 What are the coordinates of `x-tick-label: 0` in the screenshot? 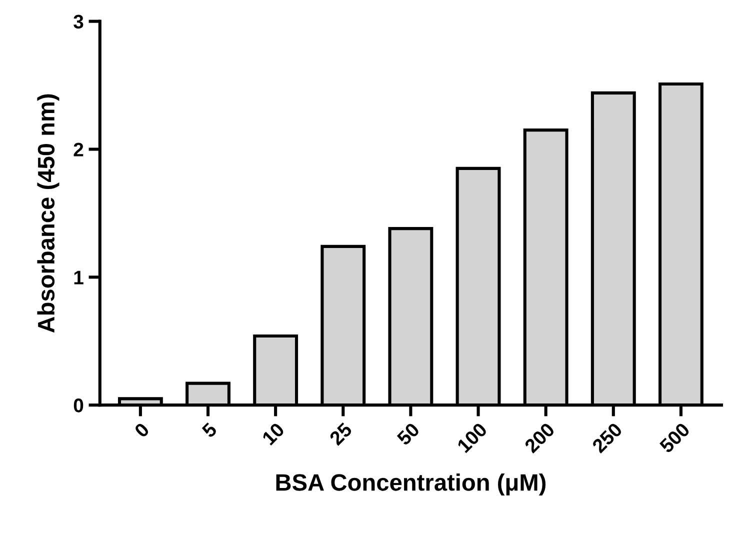 It's located at (142, 430).